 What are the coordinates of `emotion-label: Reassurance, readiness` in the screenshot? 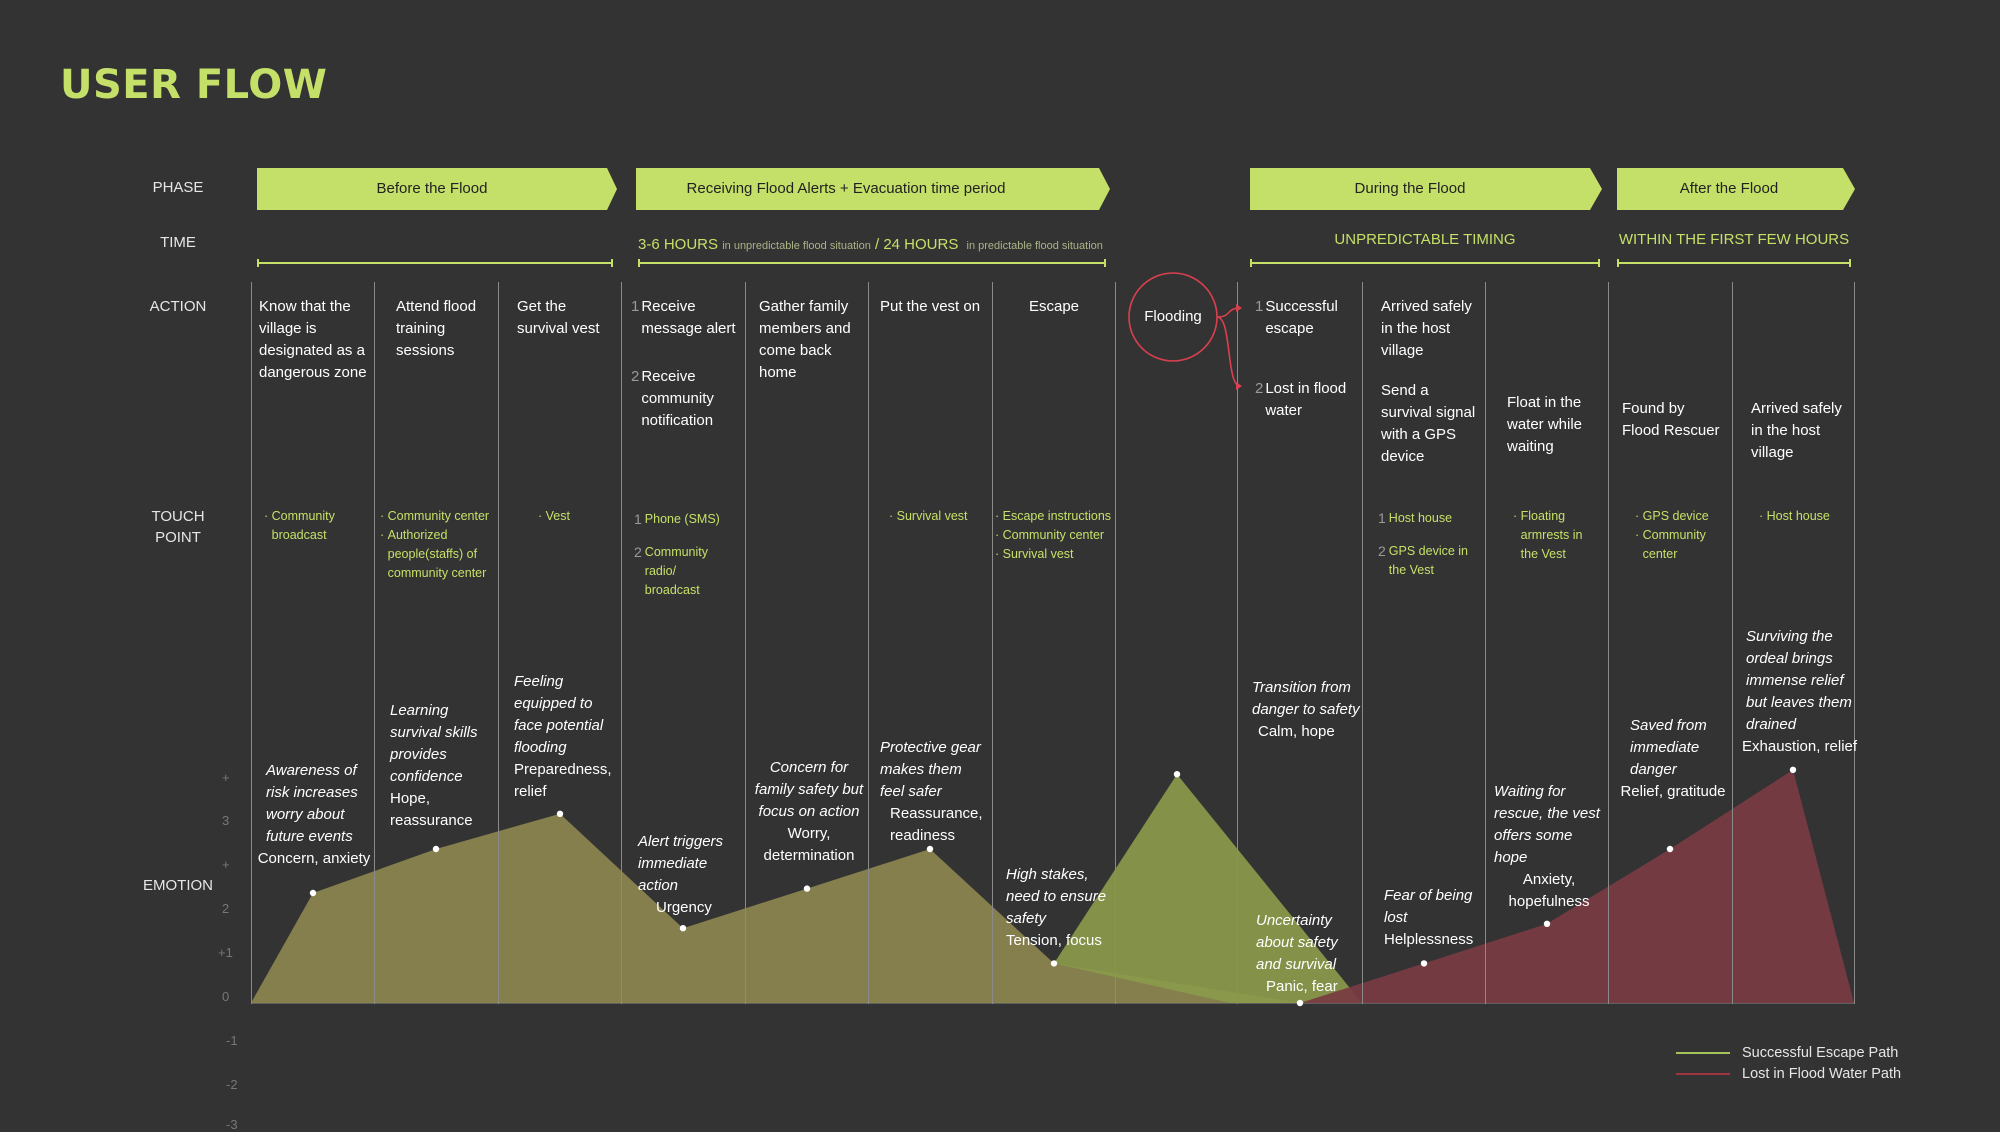 It's located at (936, 824).